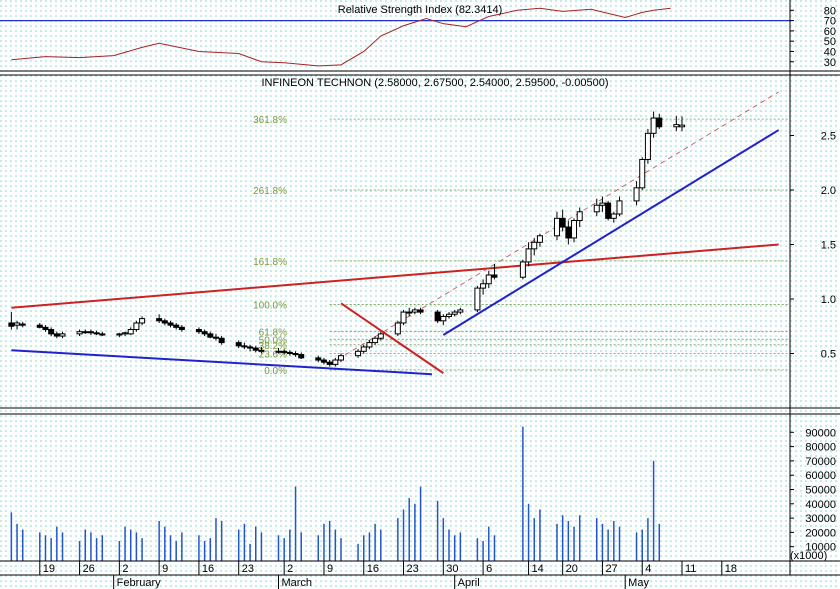 Image resolution: width=840 pixels, height=589 pixels. I want to click on volume-unit-label: (x1000), so click(808, 556).